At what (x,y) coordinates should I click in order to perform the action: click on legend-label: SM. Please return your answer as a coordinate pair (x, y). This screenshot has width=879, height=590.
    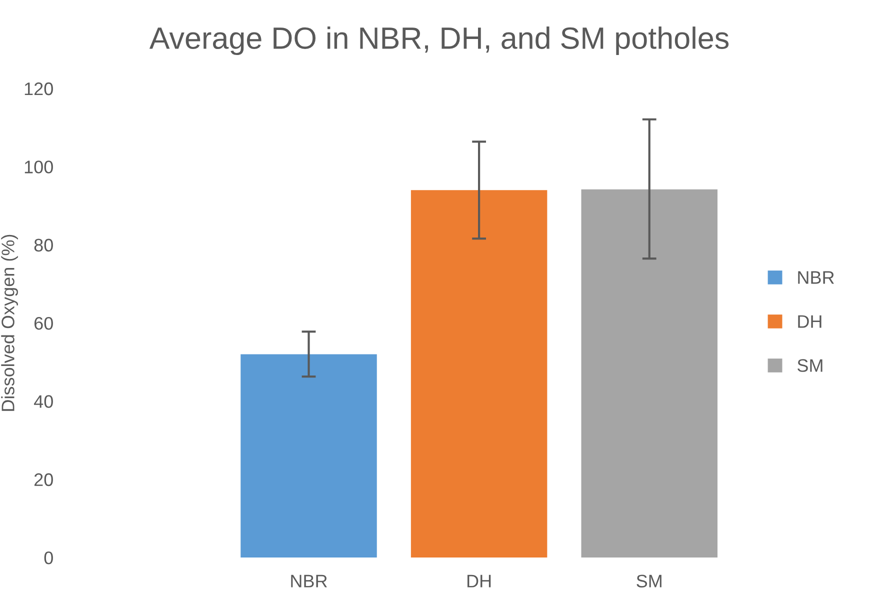
    Looking at the image, I should click on (810, 365).